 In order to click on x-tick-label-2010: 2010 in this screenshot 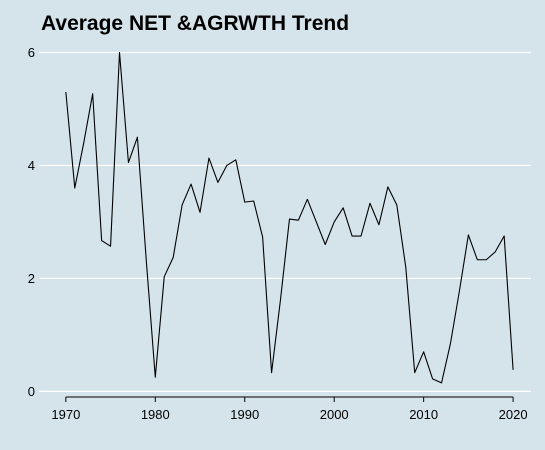, I will do `click(423, 414)`.